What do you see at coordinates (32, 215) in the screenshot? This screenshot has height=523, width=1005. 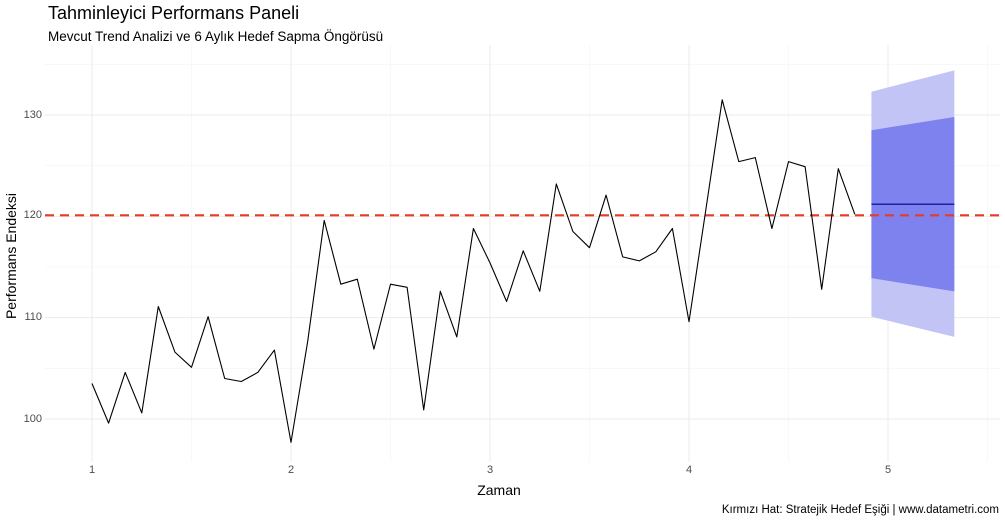 I see `y-tick-label: 120` at bounding box center [32, 215].